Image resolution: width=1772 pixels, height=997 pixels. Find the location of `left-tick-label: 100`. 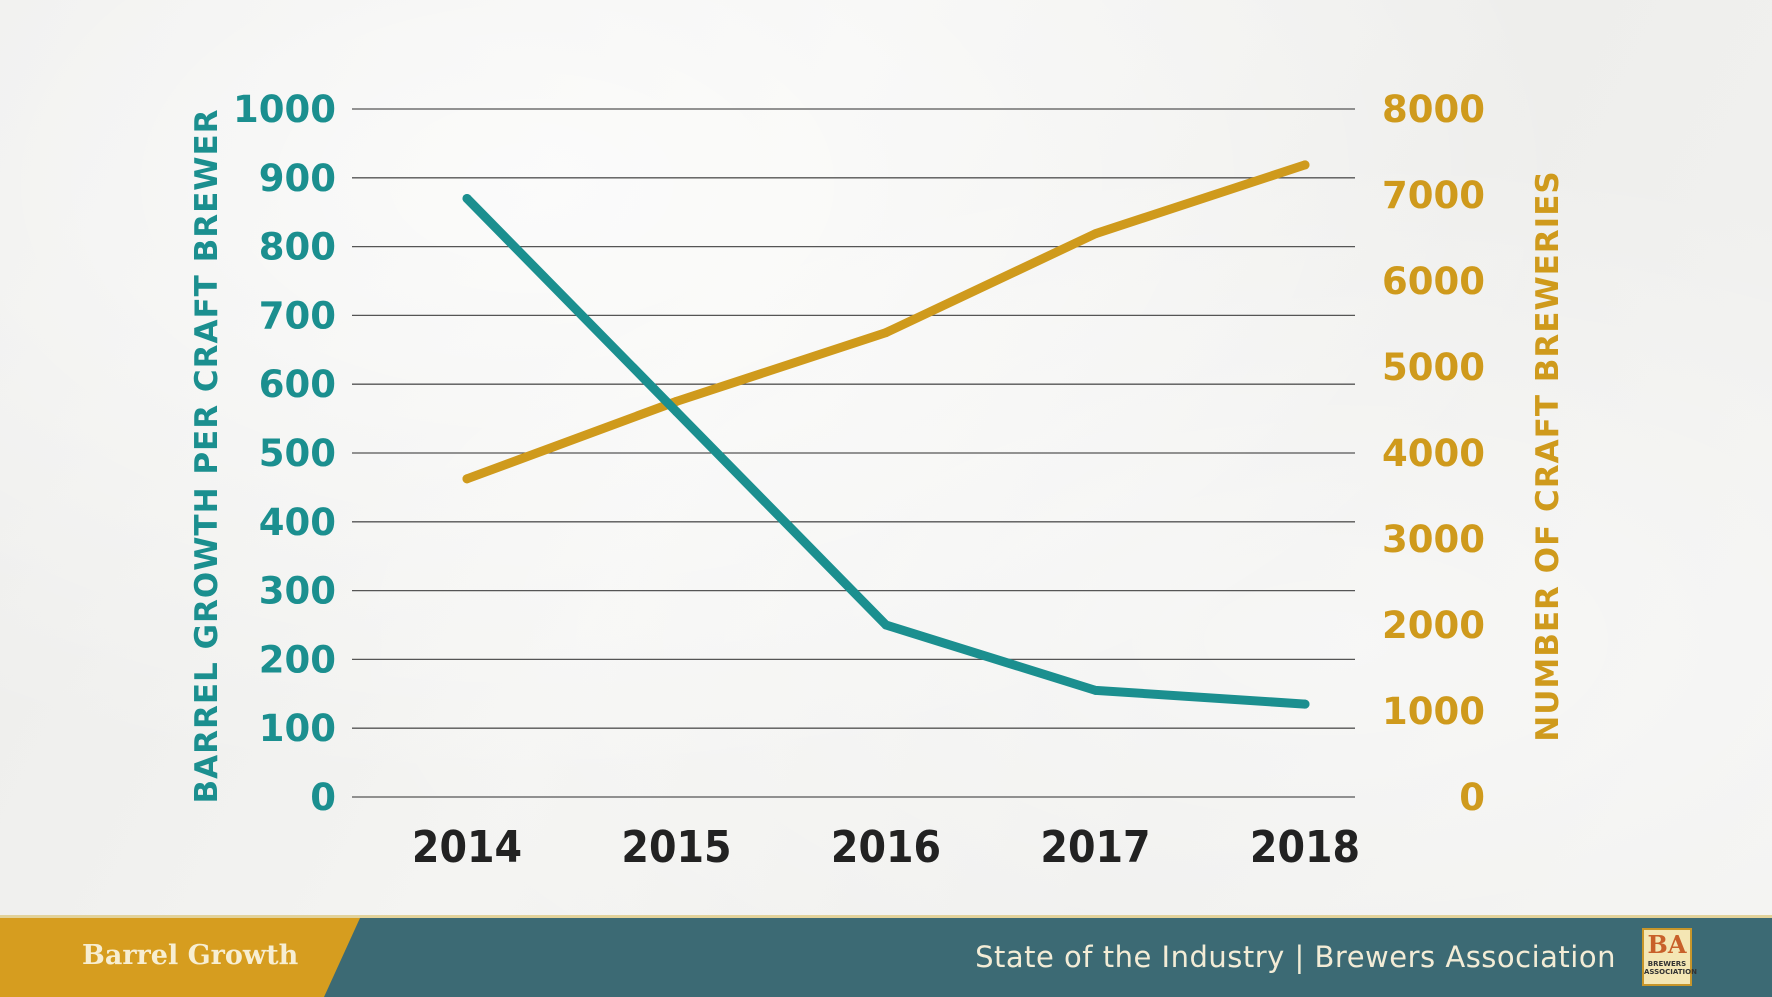

left-tick-label: 100 is located at coordinates (297, 728).